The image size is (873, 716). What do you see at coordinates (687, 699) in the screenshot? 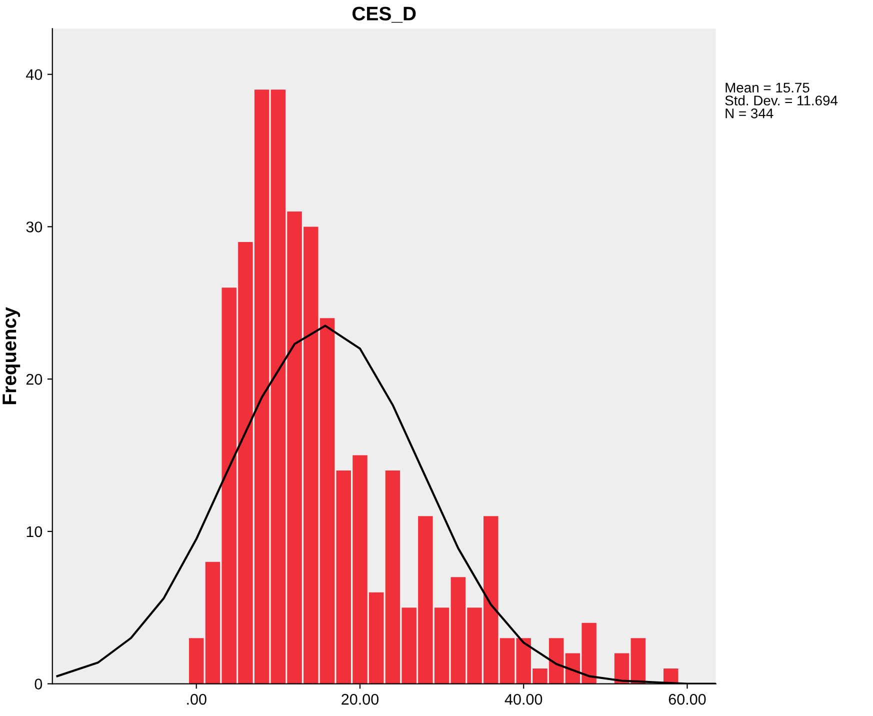
I see `x-tick-label: 60.00` at bounding box center [687, 699].